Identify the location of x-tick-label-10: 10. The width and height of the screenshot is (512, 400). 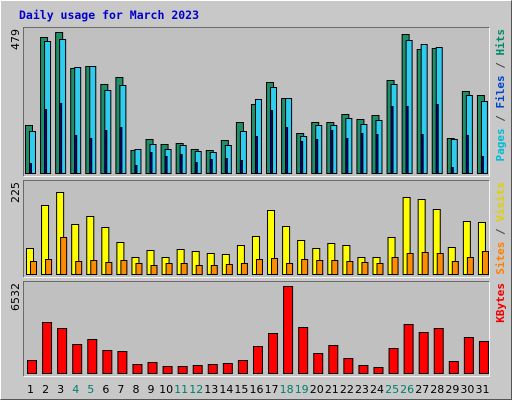
(166, 389).